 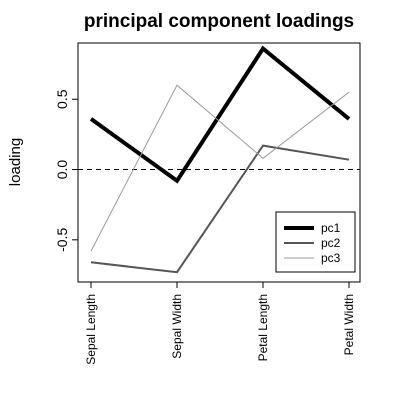 What do you see at coordinates (331, 228) in the screenshot?
I see `legend-label-pc1: pc1` at bounding box center [331, 228].